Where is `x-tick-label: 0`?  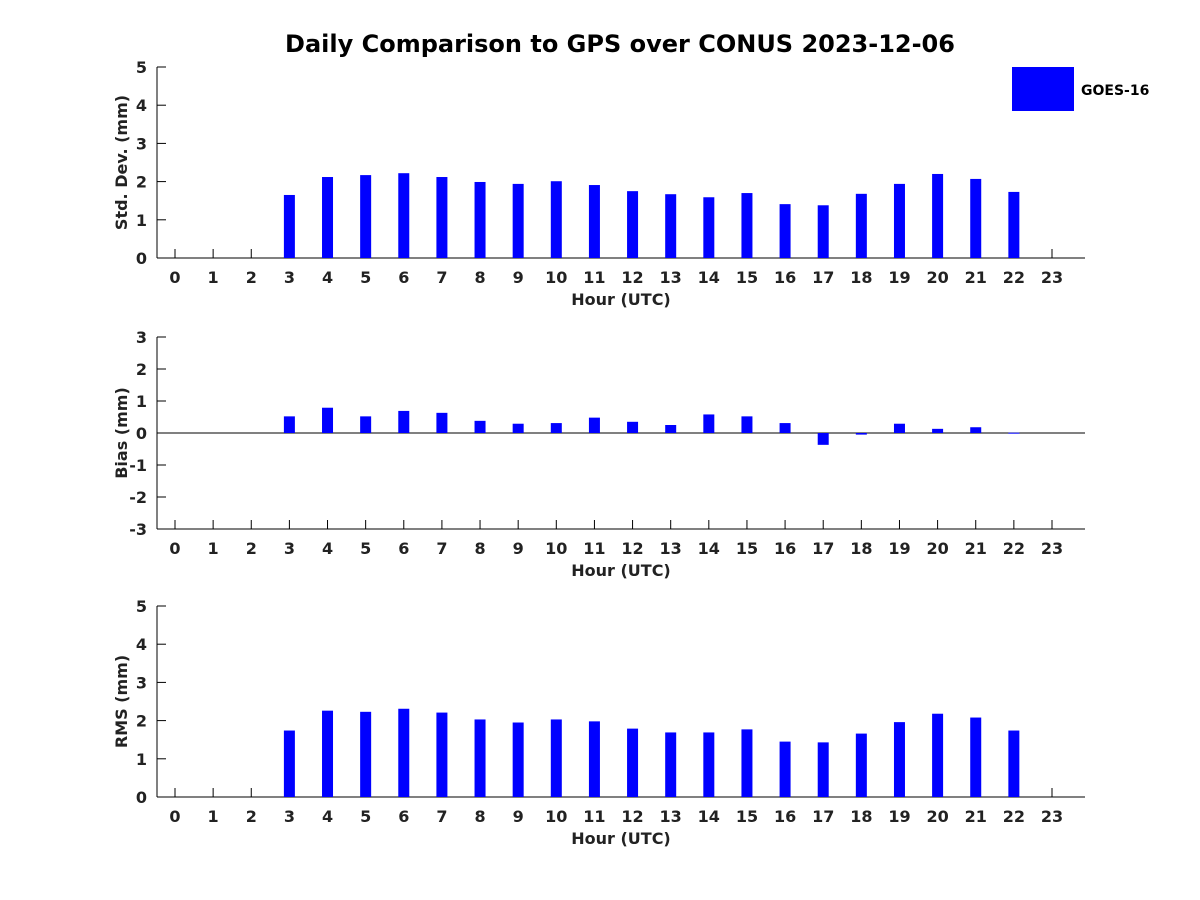 x-tick-label: 0 is located at coordinates (174, 548).